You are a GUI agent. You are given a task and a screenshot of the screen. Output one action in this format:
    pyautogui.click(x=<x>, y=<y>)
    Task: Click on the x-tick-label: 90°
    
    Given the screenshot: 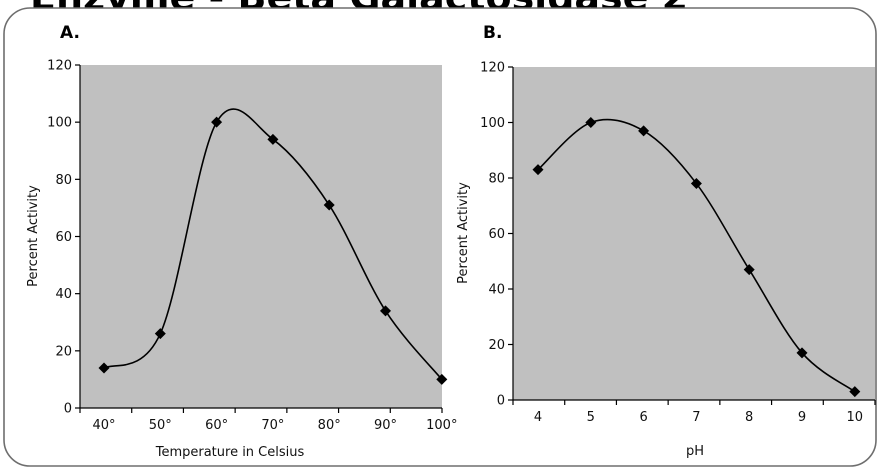 What is the action you would take?
    pyautogui.click(x=385, y=425)
    